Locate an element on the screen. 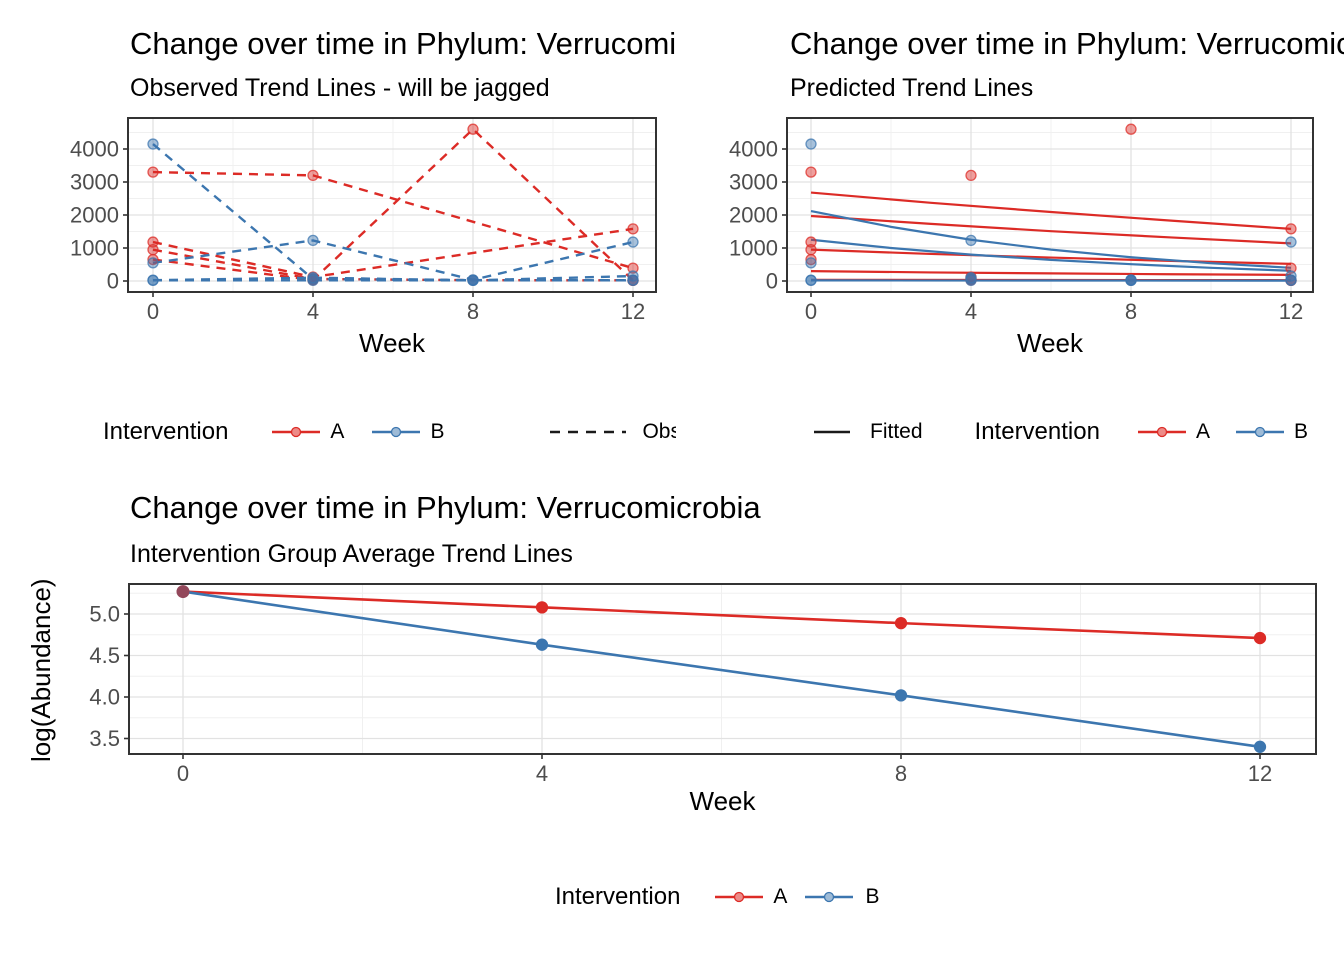 This screenshot has width=1344, height=960. observed-plot-panel: 0 4 8 12 0 1000 2000 3000 4000 Week is located at coordinates (363, 237).